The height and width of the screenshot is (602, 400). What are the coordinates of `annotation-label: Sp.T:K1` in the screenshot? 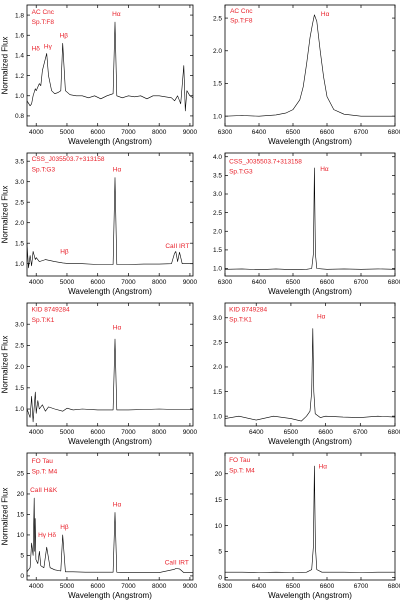 It's located at (240, 320).